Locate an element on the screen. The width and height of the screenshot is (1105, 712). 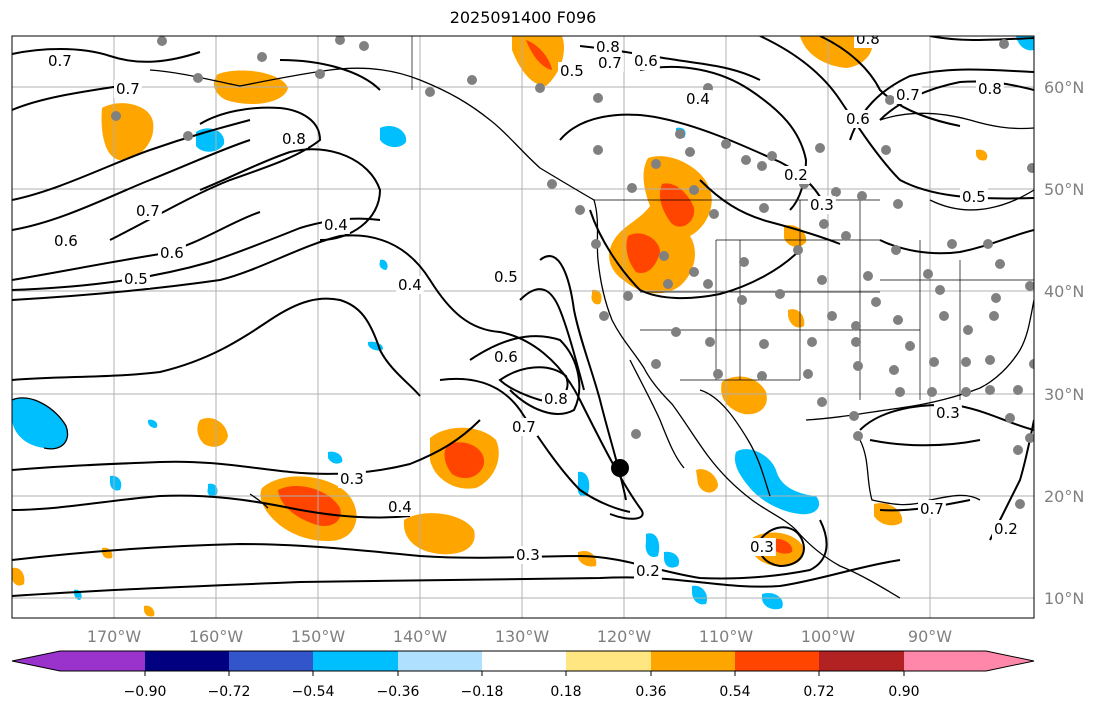
colorbar-tick-label: 0.18 is located at coordinates (565, 692).